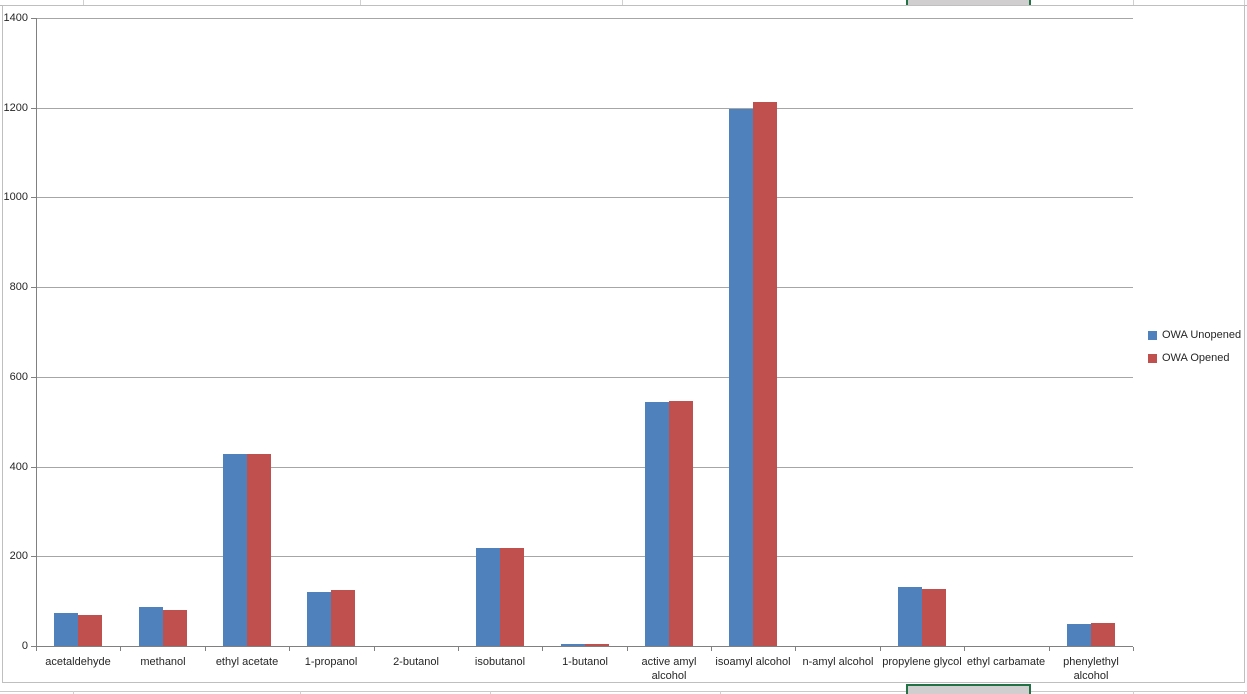  I want to click on legend-item: OWA Opened, so click(1194, 358).